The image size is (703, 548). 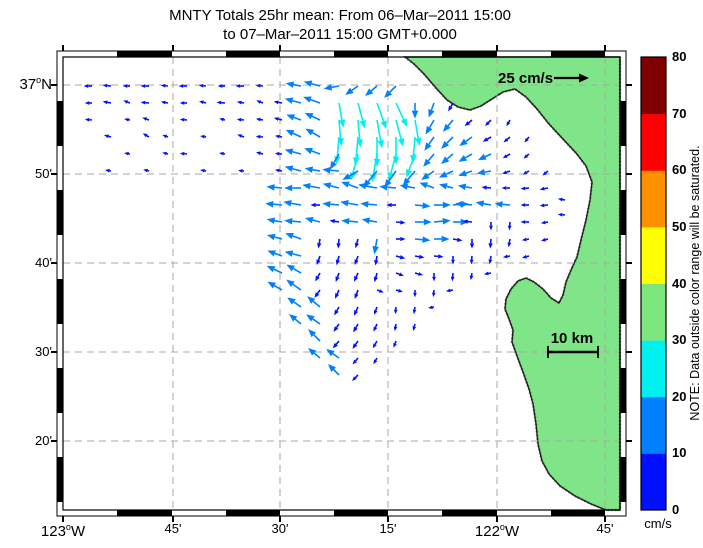 What do you see at coordinates (526, 78) in the screenshot?
I see `reference-vector-label: 25 cm/s` at bounding box center [526, 78].